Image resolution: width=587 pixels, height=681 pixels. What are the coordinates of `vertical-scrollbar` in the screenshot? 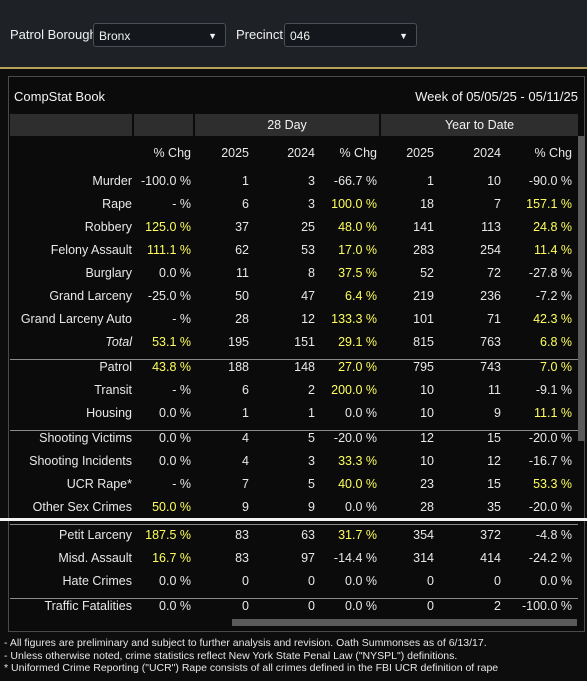 It's located at (581, 288).